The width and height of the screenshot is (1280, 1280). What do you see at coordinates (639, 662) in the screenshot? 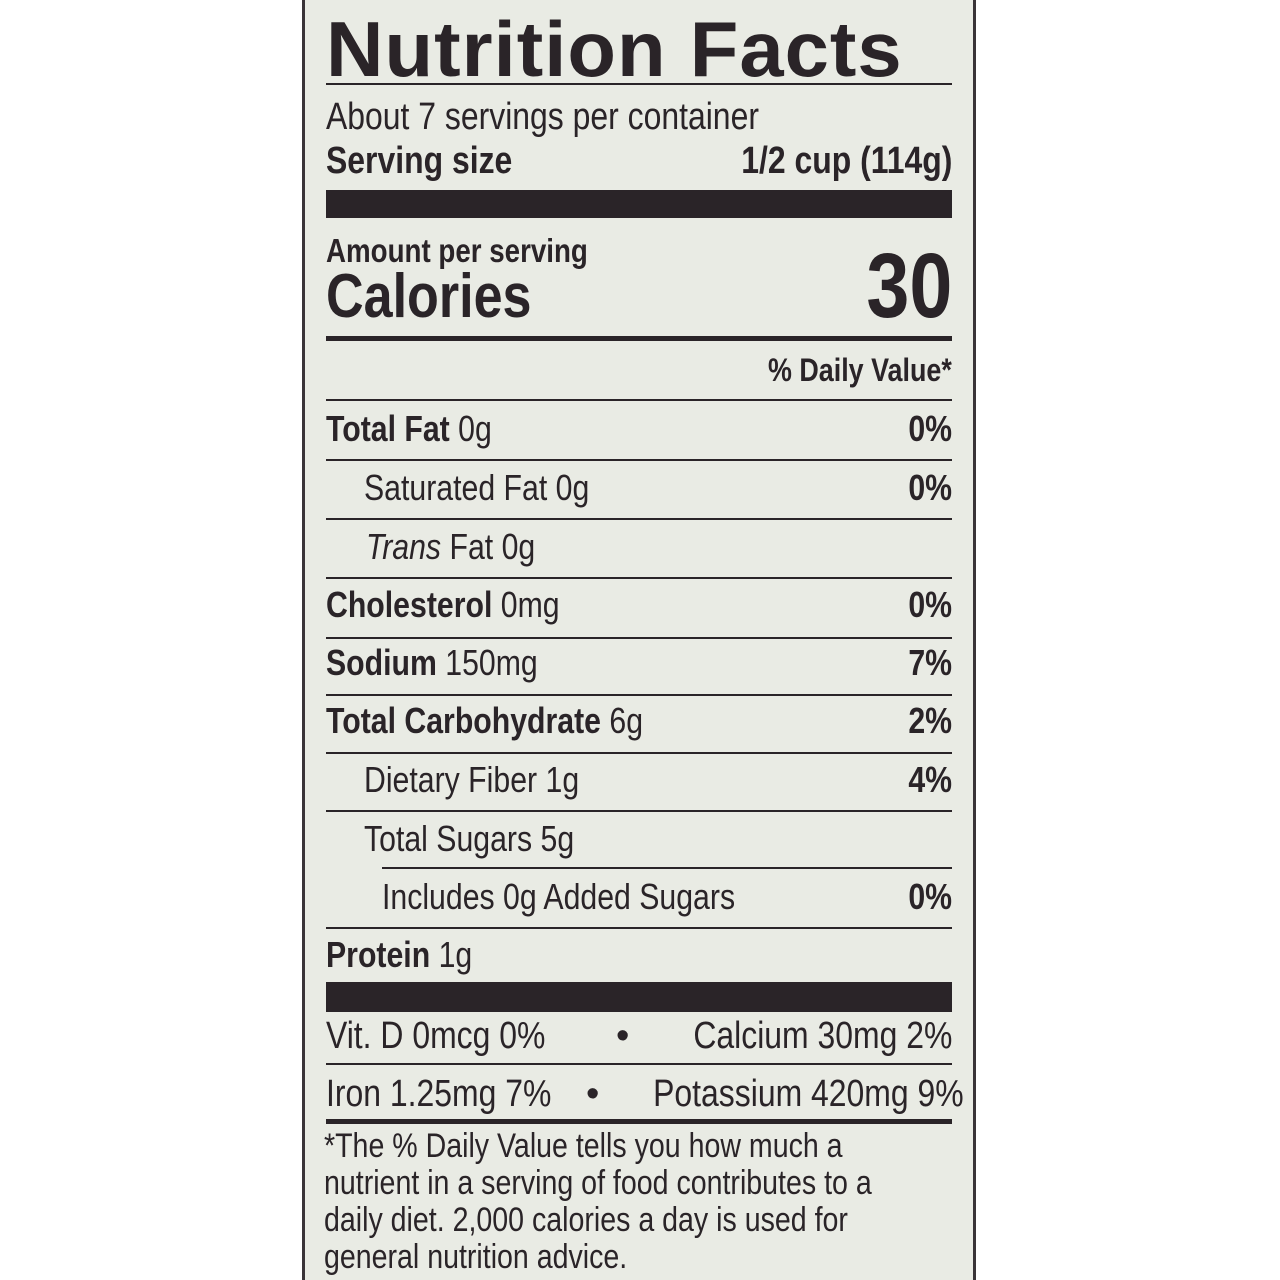
I see `nutrient-row-sodium: Sodium 150mg 7%` at bounding box center [639, 662].